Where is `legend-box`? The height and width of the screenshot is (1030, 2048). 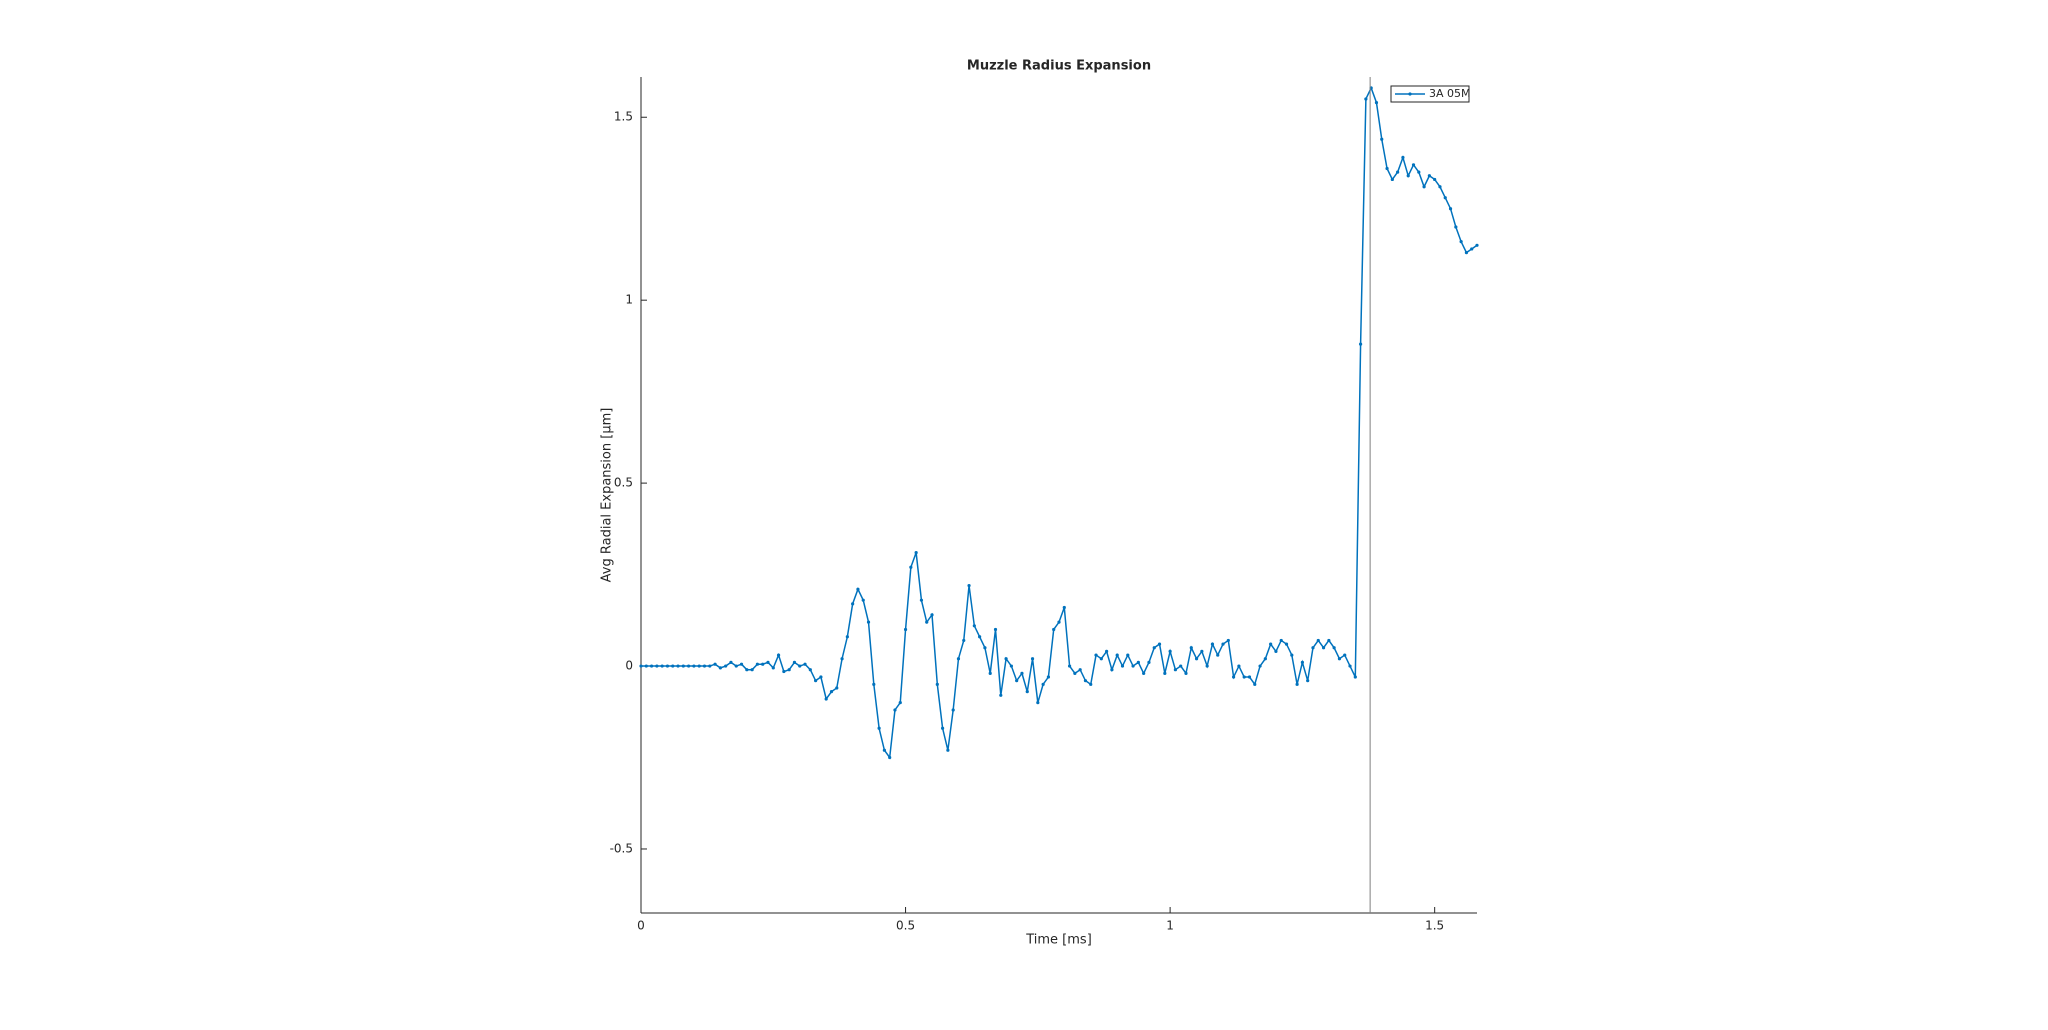
legend-box is located at coordinates (1430, 94).